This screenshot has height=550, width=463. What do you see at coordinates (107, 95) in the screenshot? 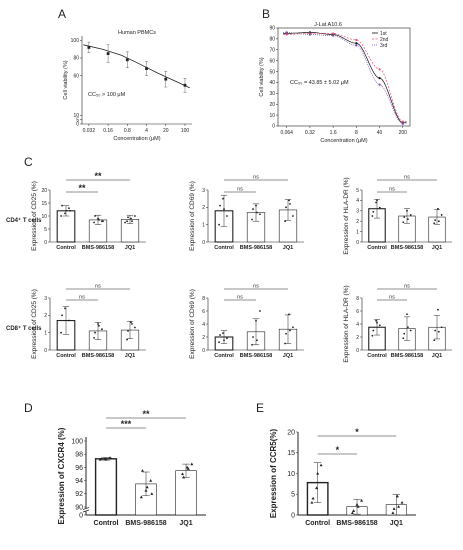
I see `cc50-annotation: CC₅₀ > 100 μM` at bounding box center [107, 95].